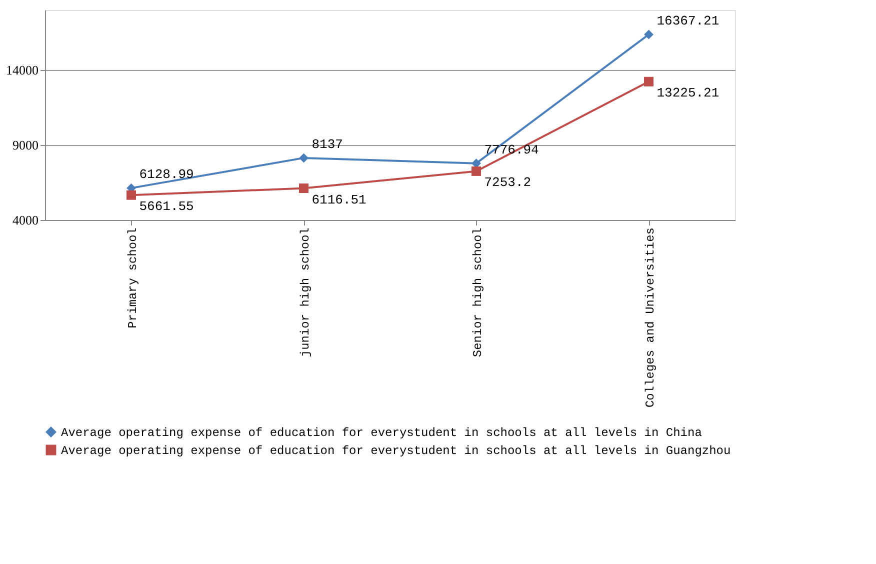 Image resolution: width=876 pixels, height=564 pixels. I want to click on y-tick-label: 4000, so click(25, 220).